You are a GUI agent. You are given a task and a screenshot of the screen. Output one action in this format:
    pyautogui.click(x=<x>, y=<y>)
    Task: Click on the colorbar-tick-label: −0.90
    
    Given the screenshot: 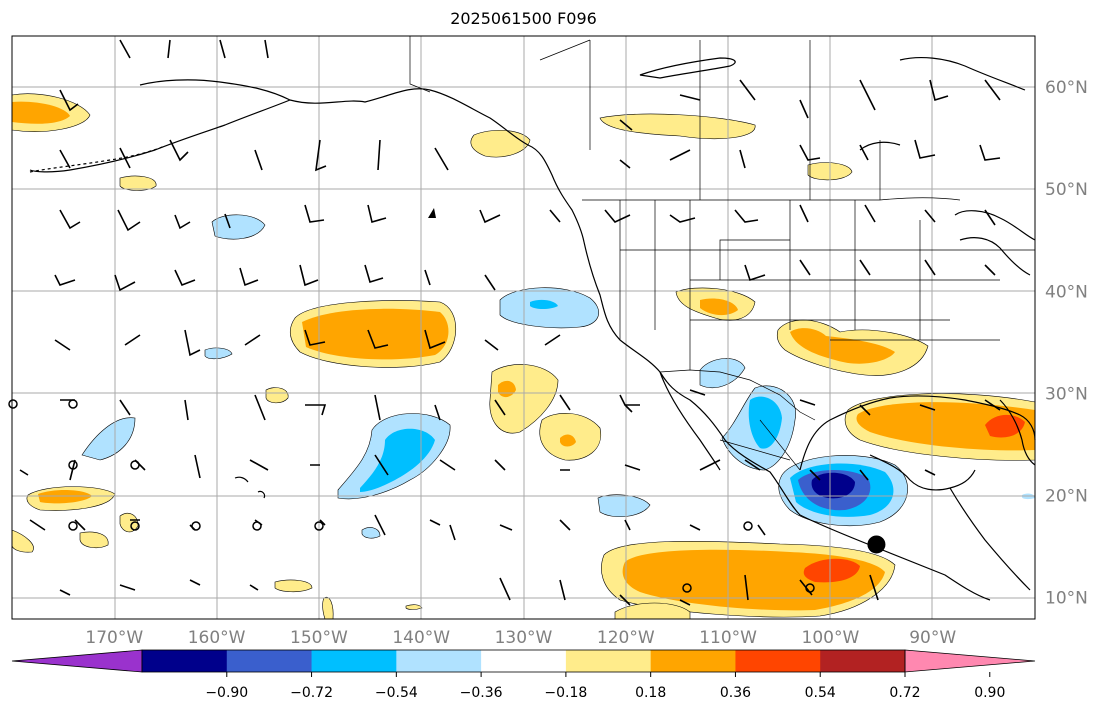 What is the action you would take?
    pyautogui.click(x=226, y=693)
    